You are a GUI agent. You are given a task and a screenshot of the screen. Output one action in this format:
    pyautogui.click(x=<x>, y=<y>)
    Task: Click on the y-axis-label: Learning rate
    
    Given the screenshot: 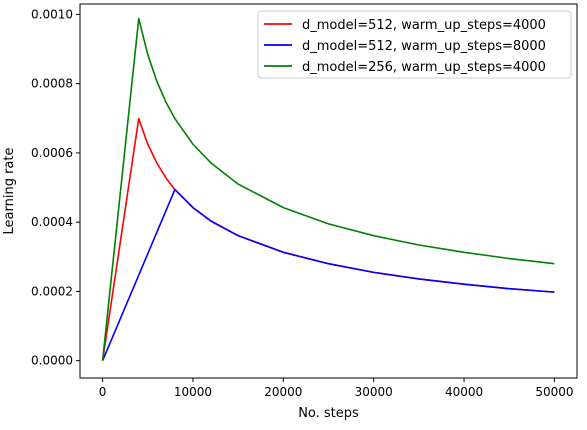 What is the action you would take?
    pyautogui.click(x=9, y=191)
    